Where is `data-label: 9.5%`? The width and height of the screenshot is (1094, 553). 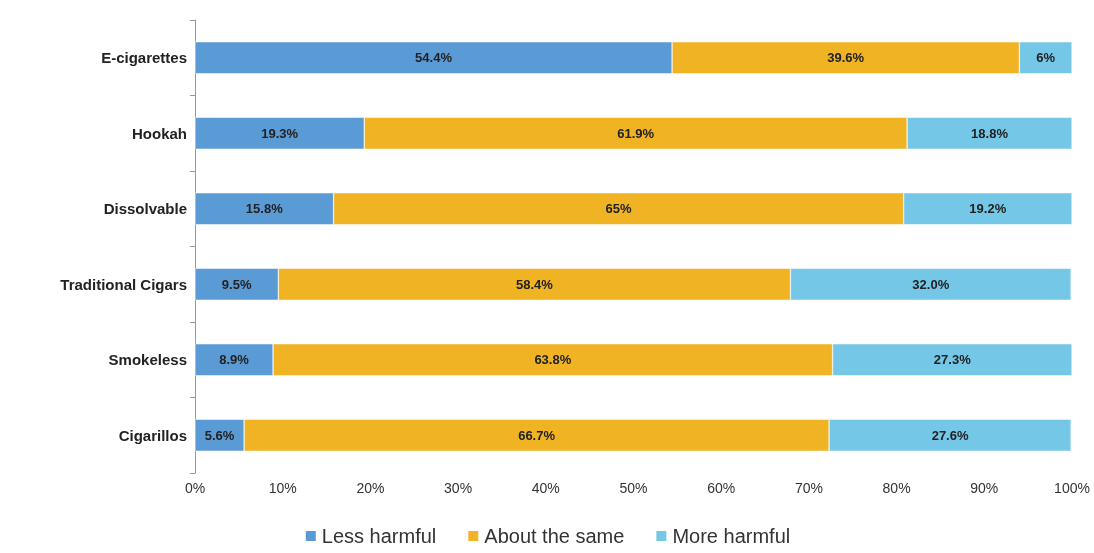
data-label: 9.5% is located at coordinates (236, 284).